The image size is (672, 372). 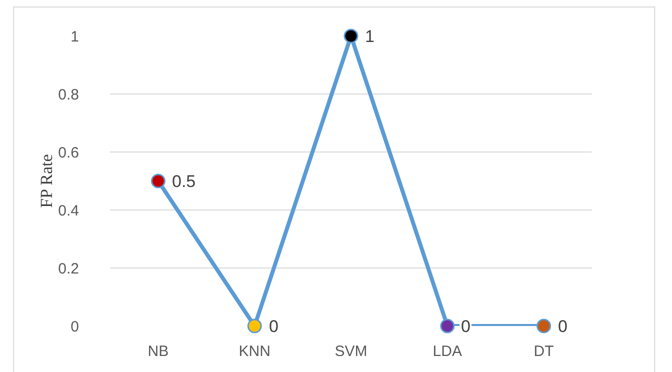 I want to click on y-axis-title: FP Rate, so click(x=46, y=181).